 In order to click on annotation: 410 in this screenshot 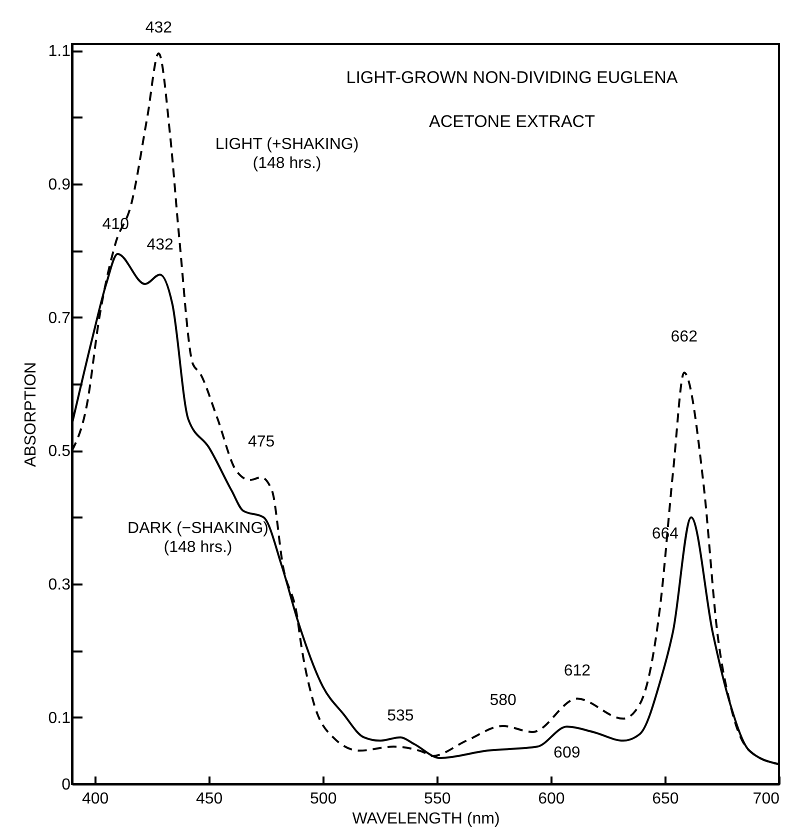, I will do `click(116, 224)`.